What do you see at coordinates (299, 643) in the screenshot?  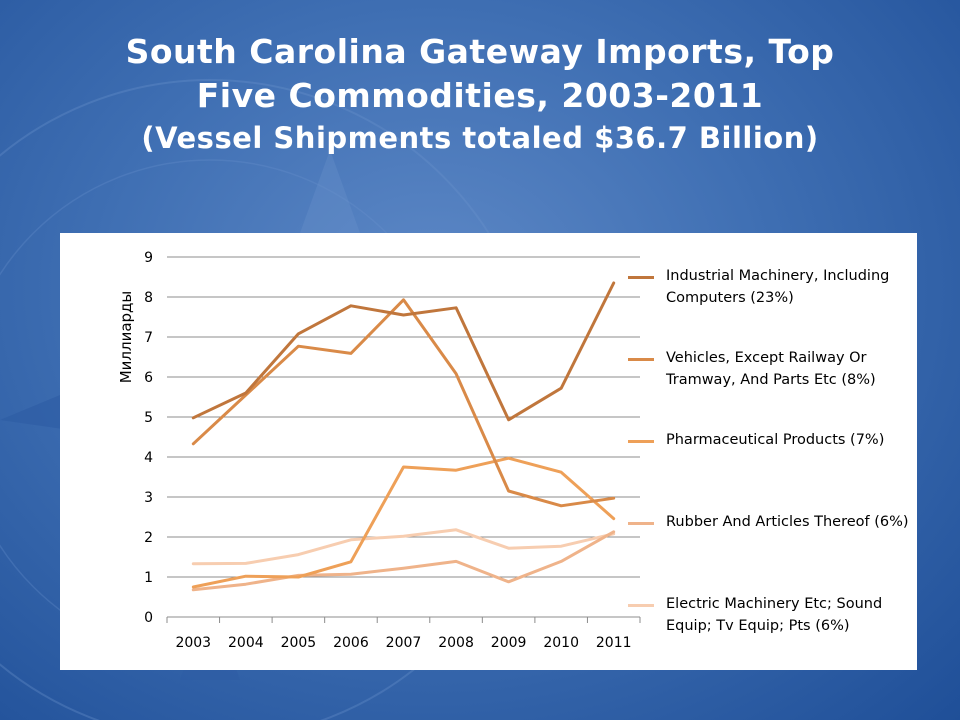 I see `x-tick-label: 2005` at bounding box center [299, 643].